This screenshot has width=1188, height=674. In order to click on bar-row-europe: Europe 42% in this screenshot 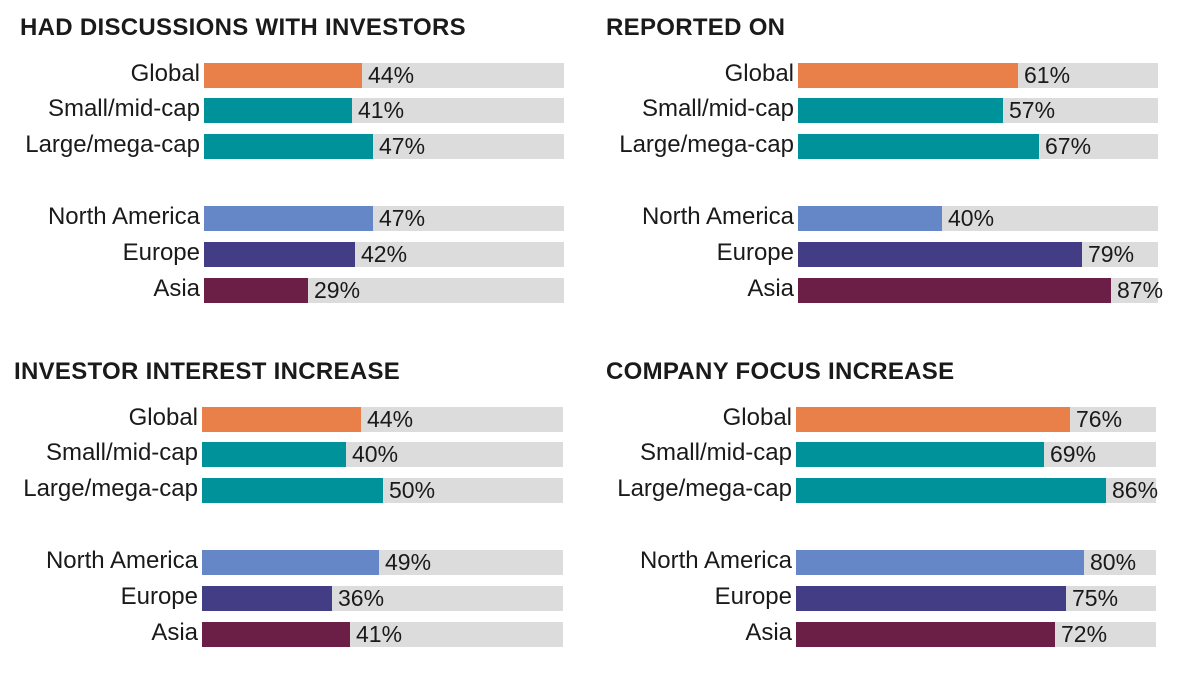, I will do `click(343, 254)`.